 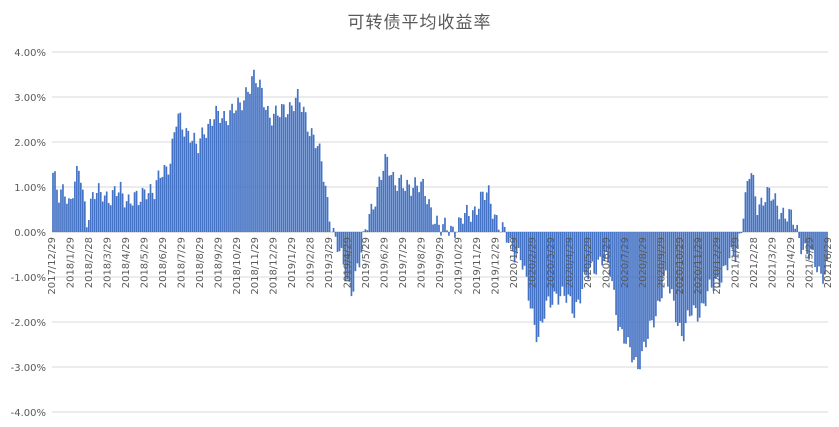 I want to click on x-tick-label: 2021/5/29, so click(x=810, y=262).